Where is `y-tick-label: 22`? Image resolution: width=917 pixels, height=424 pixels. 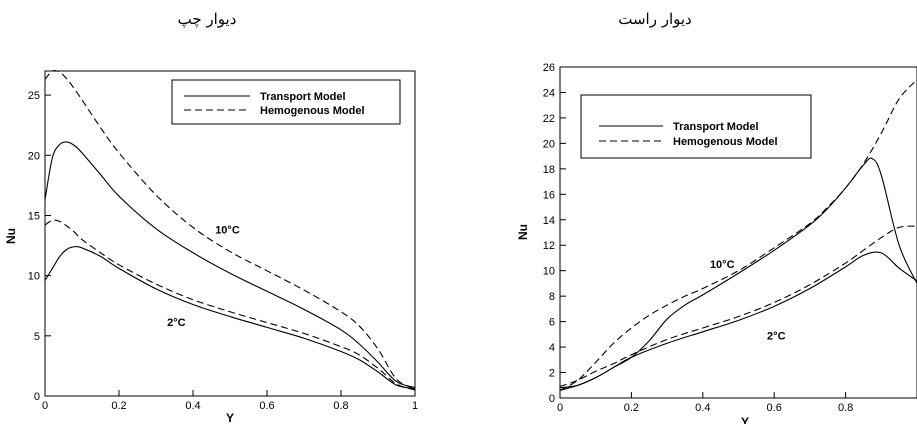
y-tick-label: 22 is located at coordinates (549, 119).